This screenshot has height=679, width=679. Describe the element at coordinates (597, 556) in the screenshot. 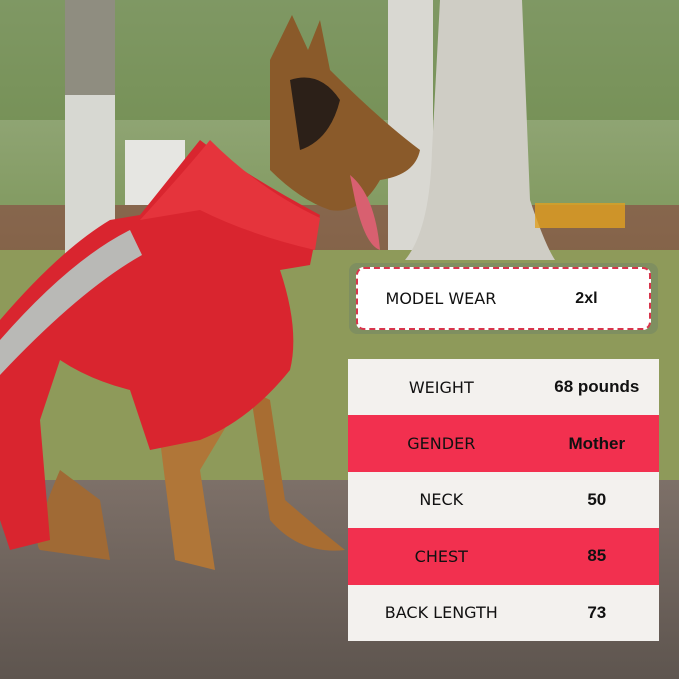

I see `row-value: 85` at that location.